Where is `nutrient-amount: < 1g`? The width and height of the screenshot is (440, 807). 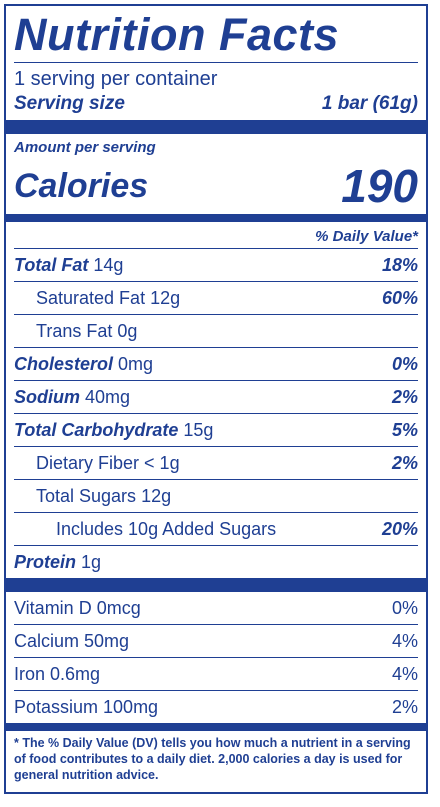 nutrient-amount: < 1g is located at coordinates (162, 462).